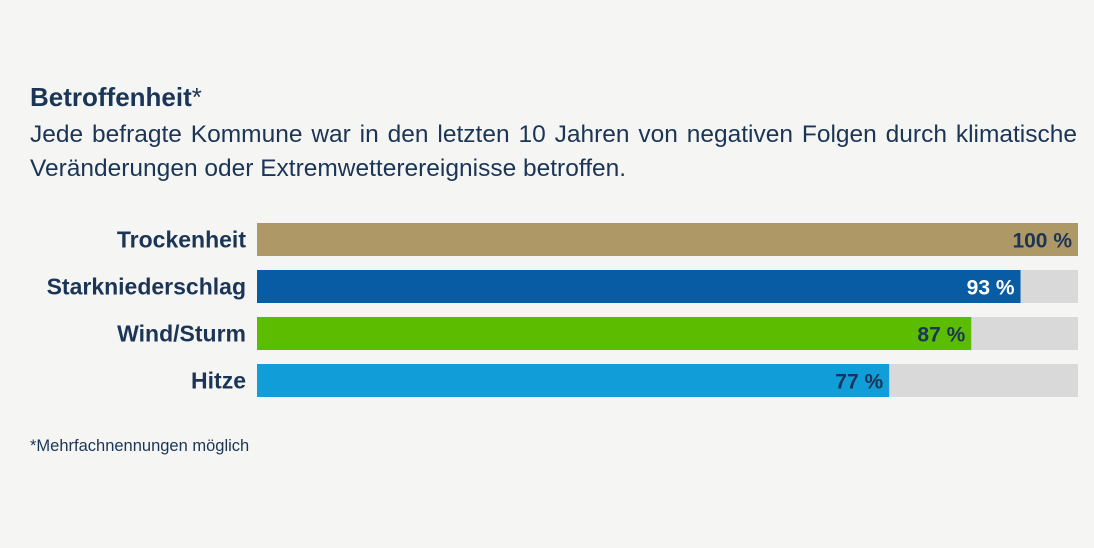 The width and height of the screenshot is (1094, 548). Describe the element at coordinates (859, 382) in the screenshot. I see `value-label: 77 %` at that location.